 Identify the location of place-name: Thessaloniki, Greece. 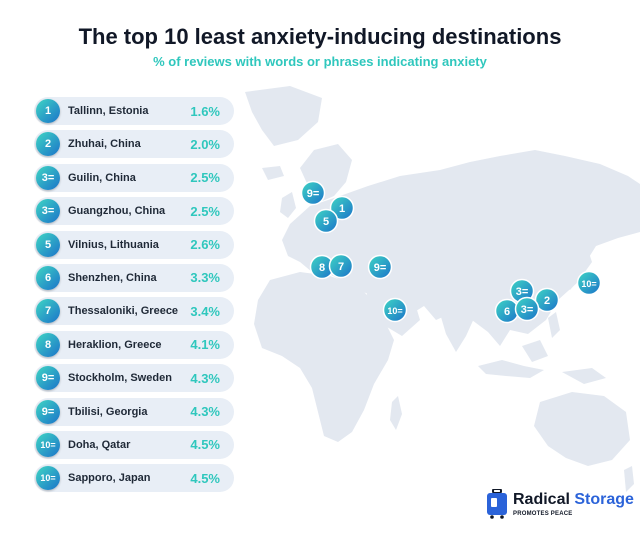
(123, 311).